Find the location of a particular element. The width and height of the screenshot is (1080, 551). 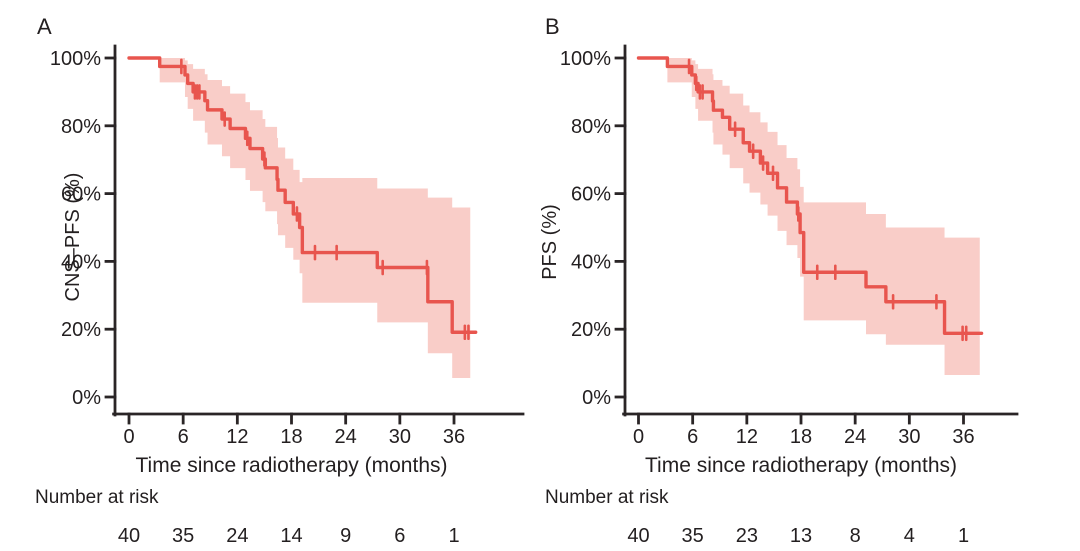

panel-letter: A is located at coordinates (44, 26).